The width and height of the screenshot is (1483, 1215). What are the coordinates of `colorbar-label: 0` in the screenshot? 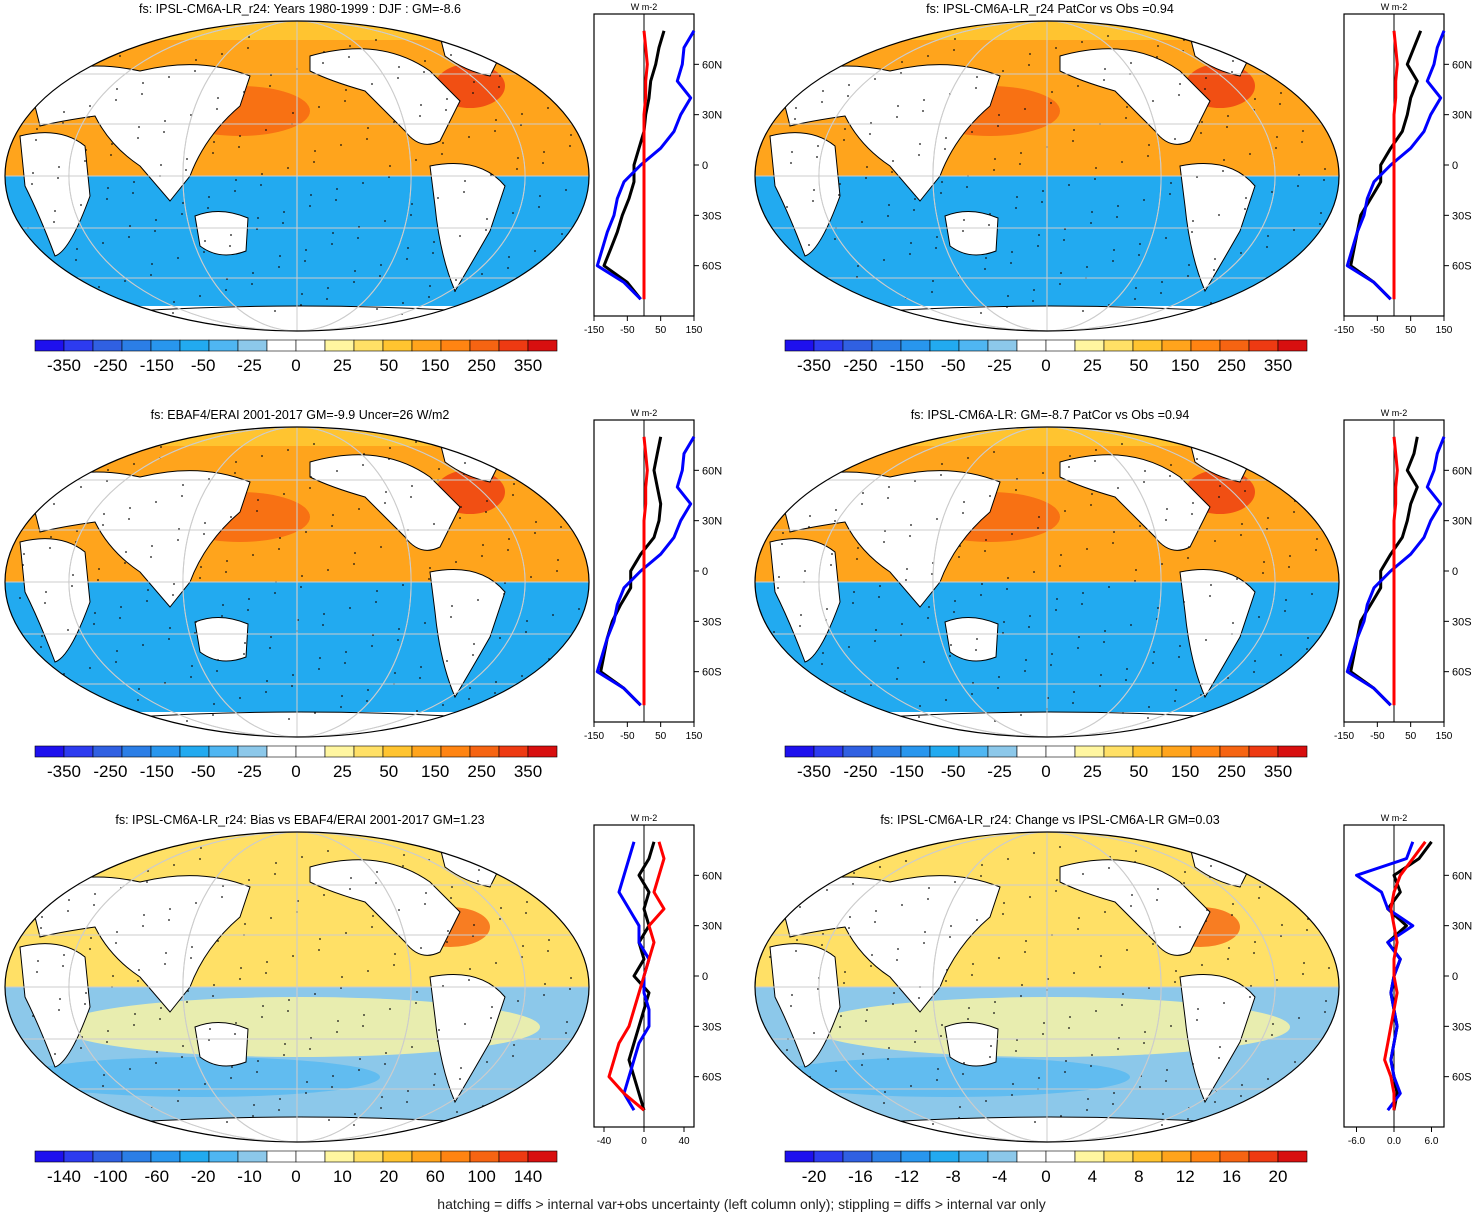 It's located at (1045, 771).